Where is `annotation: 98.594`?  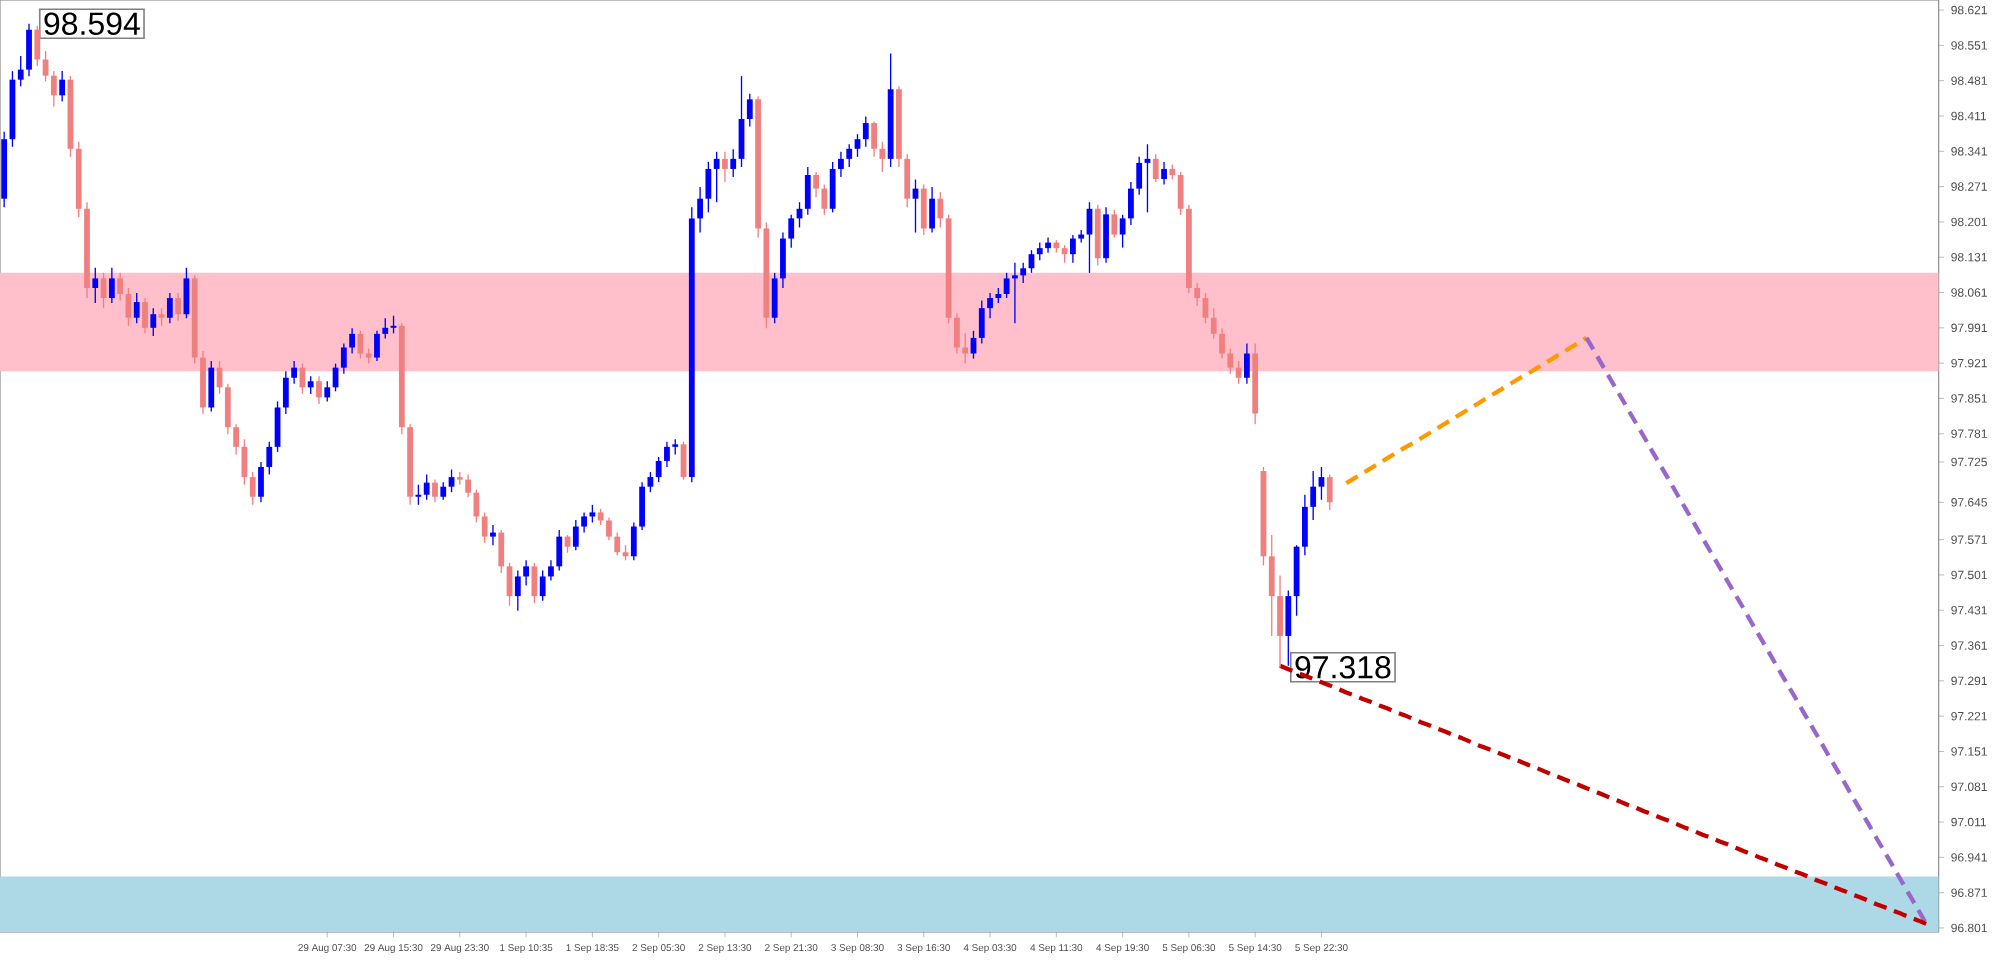
annotation: 98.594 is located at coordinates (92, 24).